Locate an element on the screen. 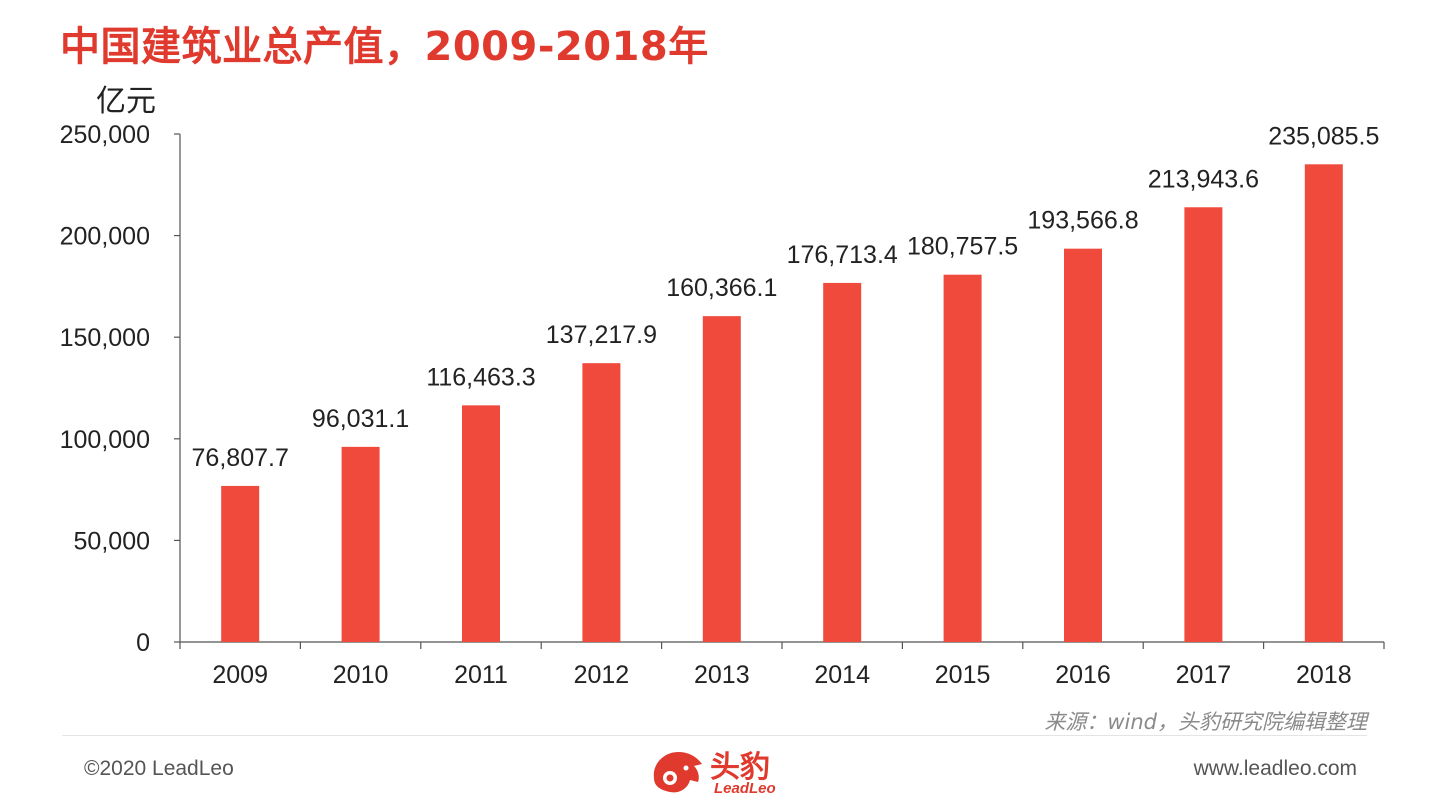 This screenshot has height=803, width=1429. source-note: 来源：wind，头豹研究院编辑整理 is located at coordinates (1205, 722).